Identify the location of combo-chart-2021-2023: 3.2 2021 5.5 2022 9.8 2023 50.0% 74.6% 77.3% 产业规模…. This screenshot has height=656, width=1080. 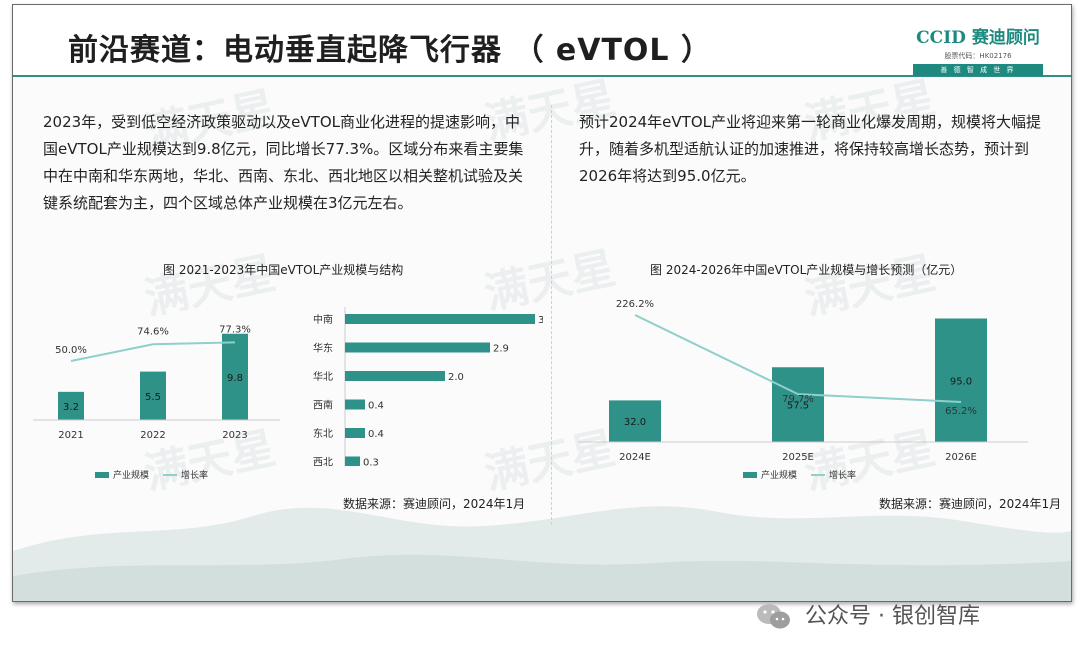
(157, 402).